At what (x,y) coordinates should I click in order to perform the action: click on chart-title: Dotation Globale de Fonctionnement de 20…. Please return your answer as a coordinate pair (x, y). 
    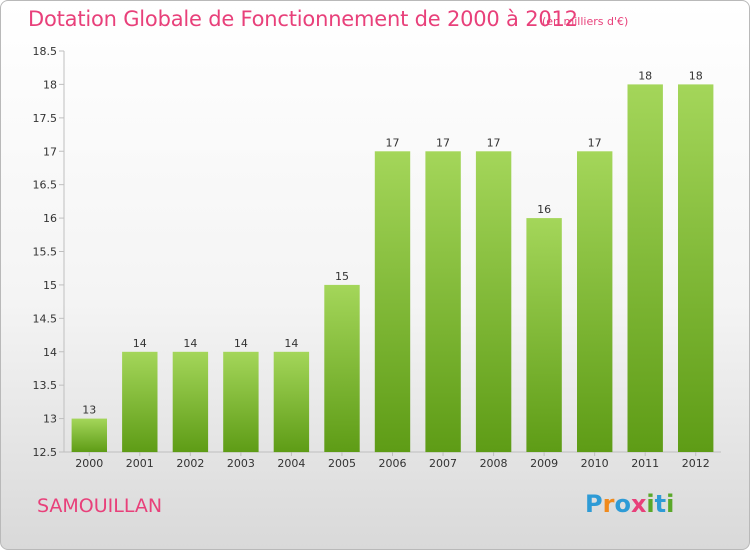
    Looking at the image, I should click on (303, 19).